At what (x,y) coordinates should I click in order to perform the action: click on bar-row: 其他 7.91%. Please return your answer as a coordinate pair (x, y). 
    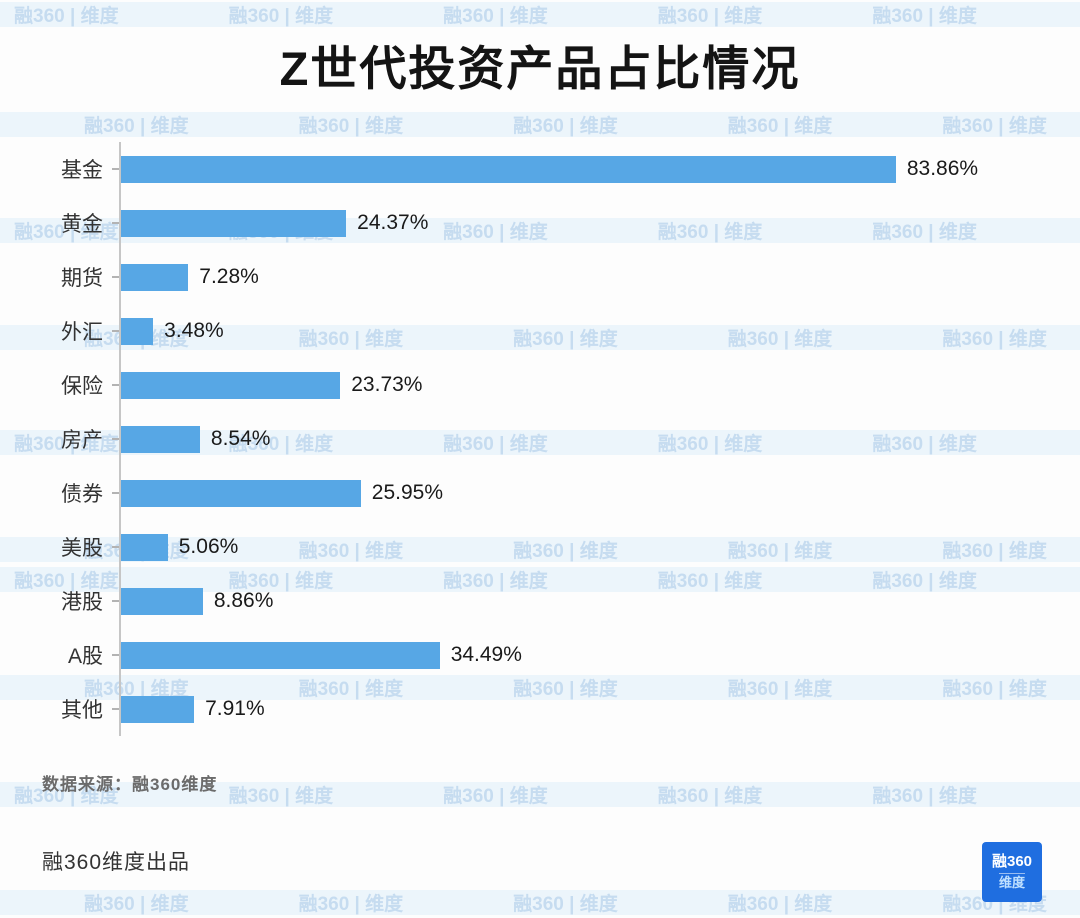
    Looking at the image, I should click on (551, 709).